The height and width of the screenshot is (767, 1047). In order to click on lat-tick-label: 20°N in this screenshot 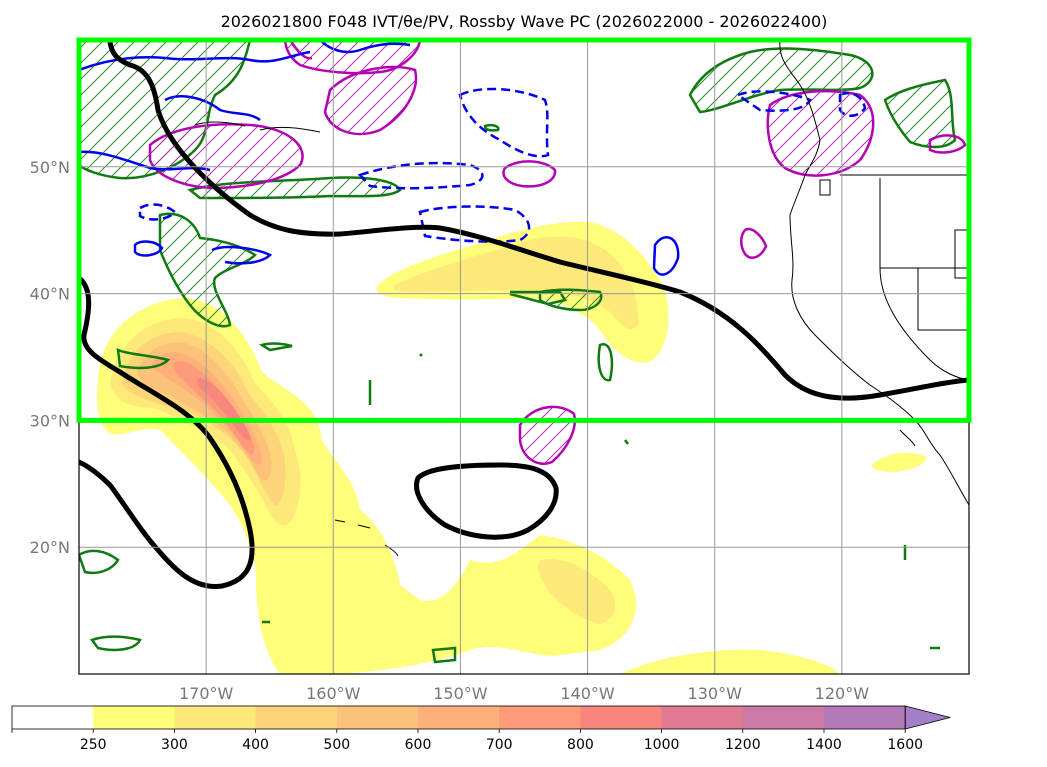, I will do `click(50, 547)`.